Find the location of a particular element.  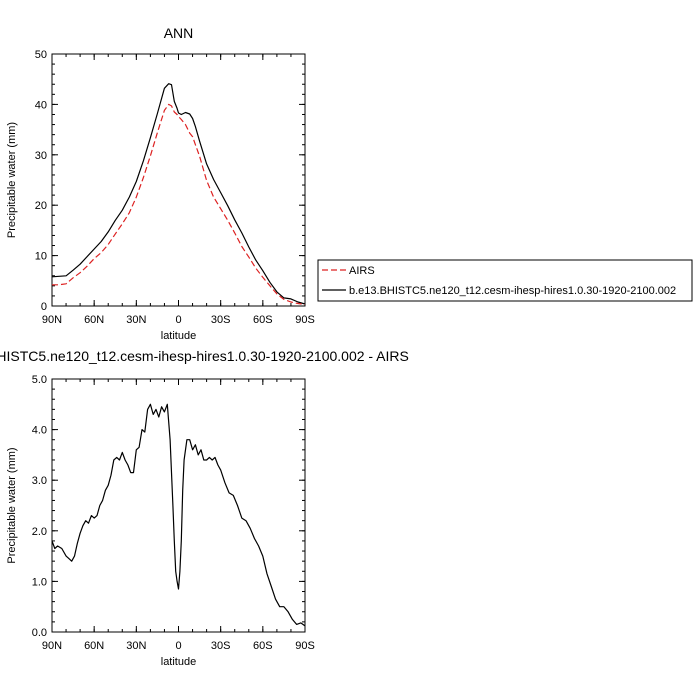

y-tick-label: 20 is located at coordinates (41, 206).